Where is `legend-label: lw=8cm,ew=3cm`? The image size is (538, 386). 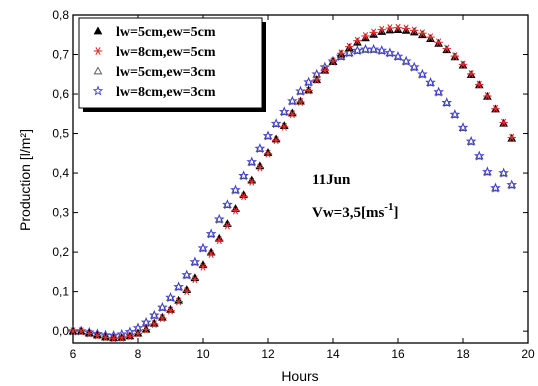
legend-label: lw=8cm,ew=3cm is located at coordinates (166, 92).